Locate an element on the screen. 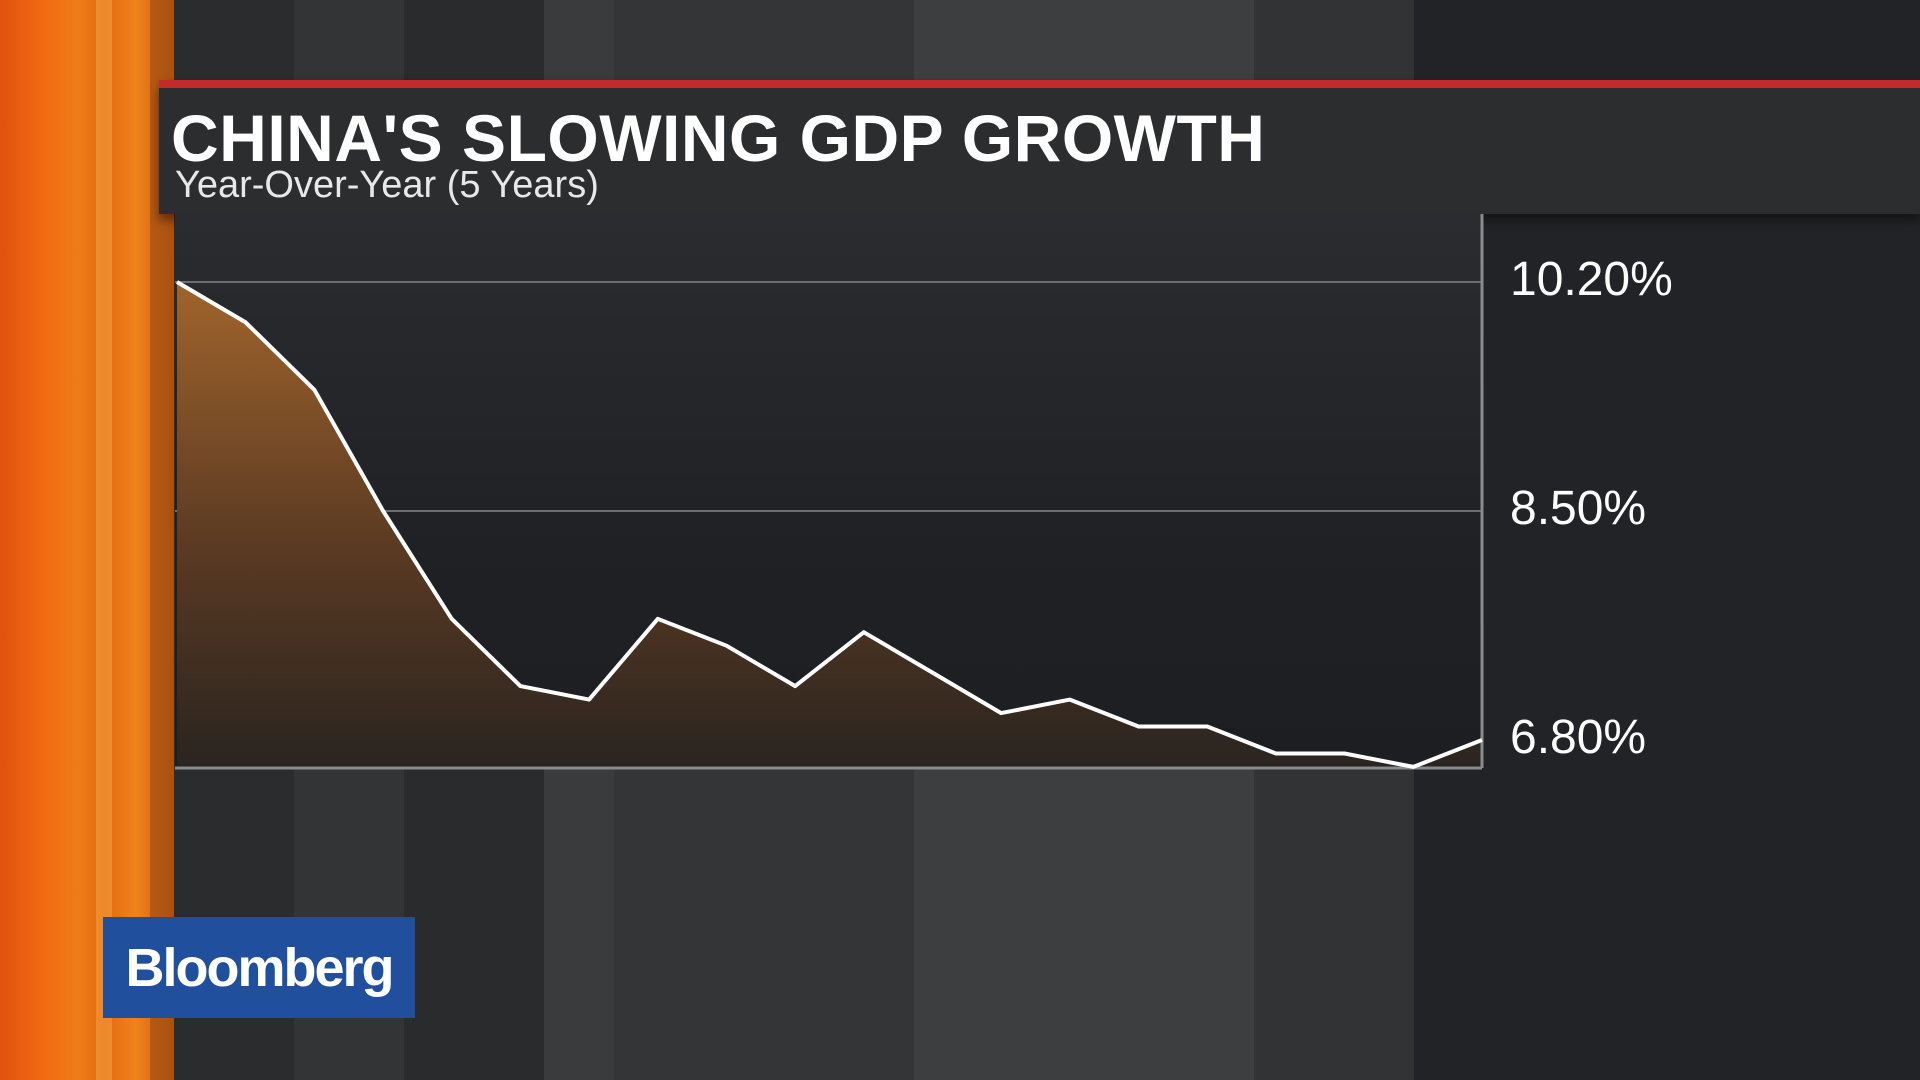 Image resolution: width=1920 pixels, height=1080 pixels. y-tick-label: 10.20% is located at coordinates (1591, 279).